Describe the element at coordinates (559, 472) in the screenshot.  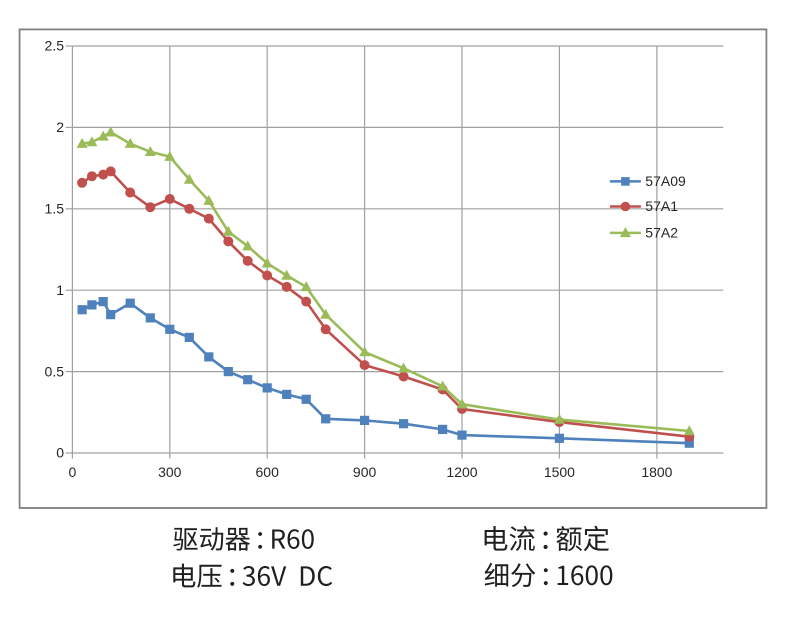
I see `svg-text: 1500` at that location.